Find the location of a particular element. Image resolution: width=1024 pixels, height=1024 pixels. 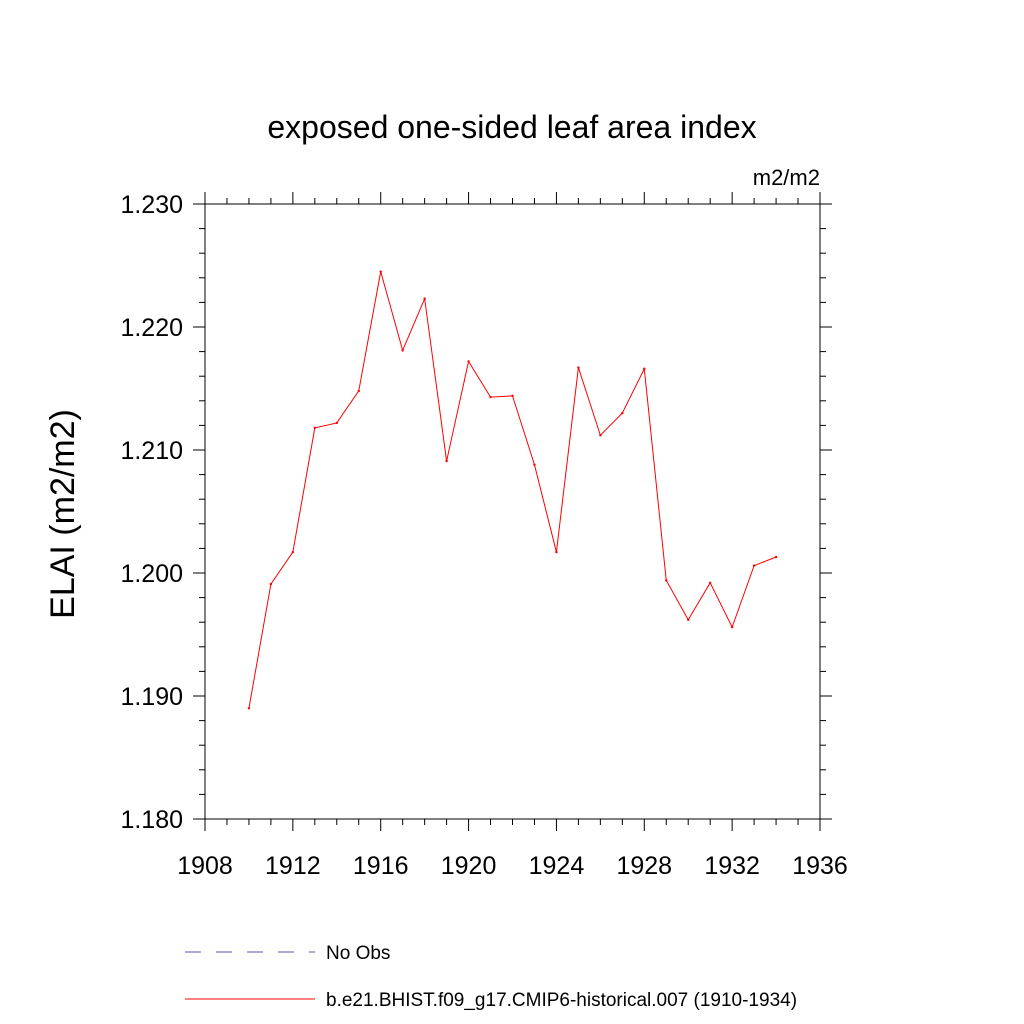

x-tick-label: 1932 is located at coordinates (732, 866).